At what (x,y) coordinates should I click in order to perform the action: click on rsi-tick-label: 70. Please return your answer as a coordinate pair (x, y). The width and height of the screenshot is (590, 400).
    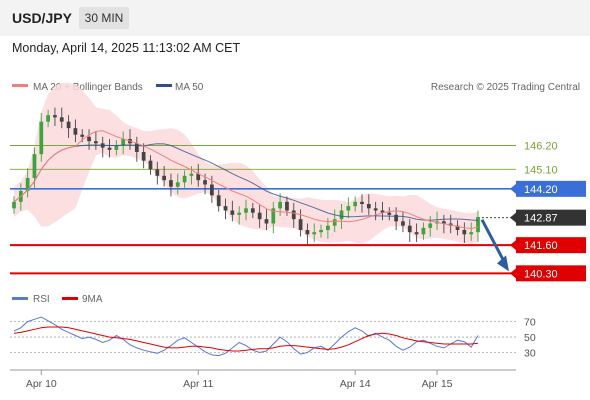
    Looking at the image, I should click on (530, 323).